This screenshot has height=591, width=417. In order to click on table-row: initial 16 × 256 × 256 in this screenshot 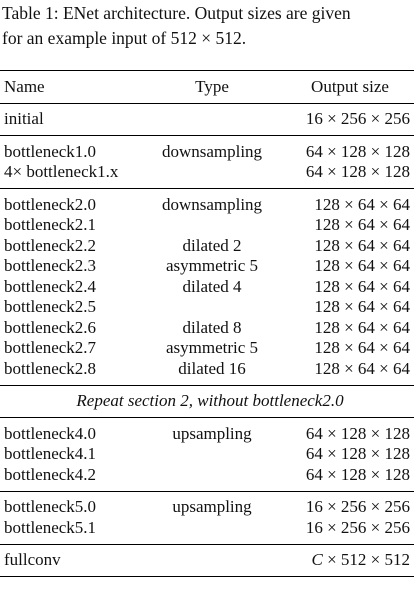, I will do `click(207, 119)`.